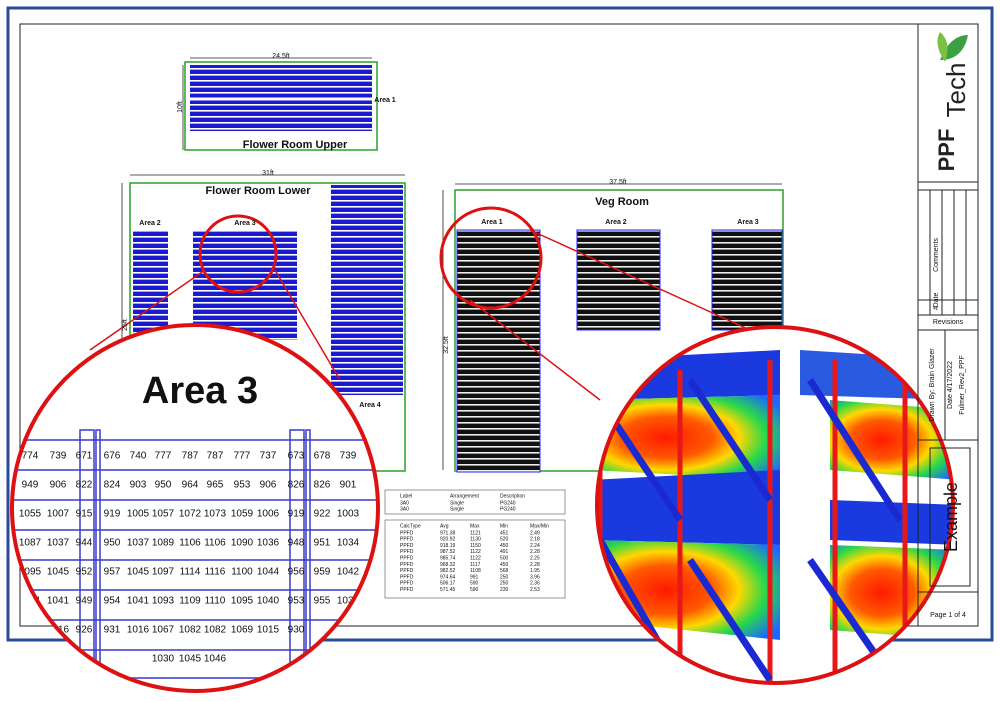 The image size is (1000, 702). Describe the element at coordinates (504, 571) in the screenshot. I see `table-cell: 568` at that location.